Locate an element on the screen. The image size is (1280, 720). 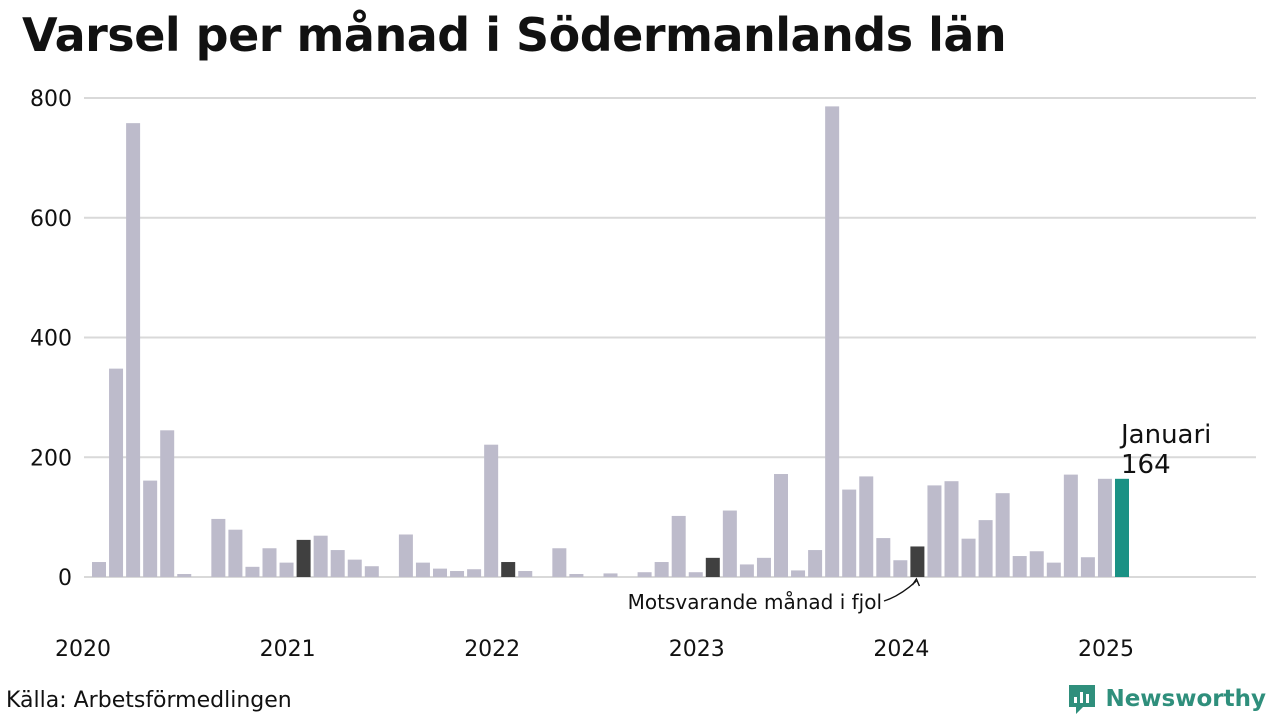
y-tick-label: 200 is located at coordinates (51, 458).